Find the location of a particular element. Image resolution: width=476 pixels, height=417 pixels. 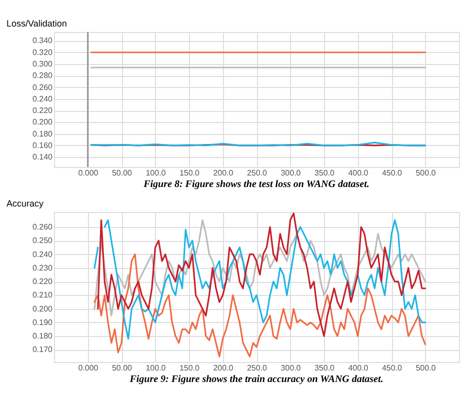

y-tick-label: 0.190 is located at coordinates (43, 322).